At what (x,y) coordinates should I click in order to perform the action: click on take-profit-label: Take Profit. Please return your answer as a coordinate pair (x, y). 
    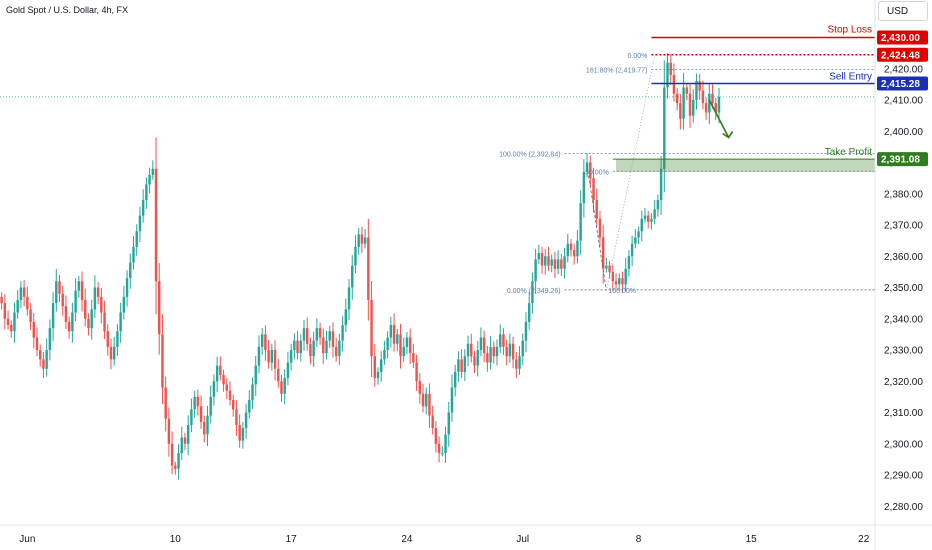
    Looking at the image, I should click on (848, 152).